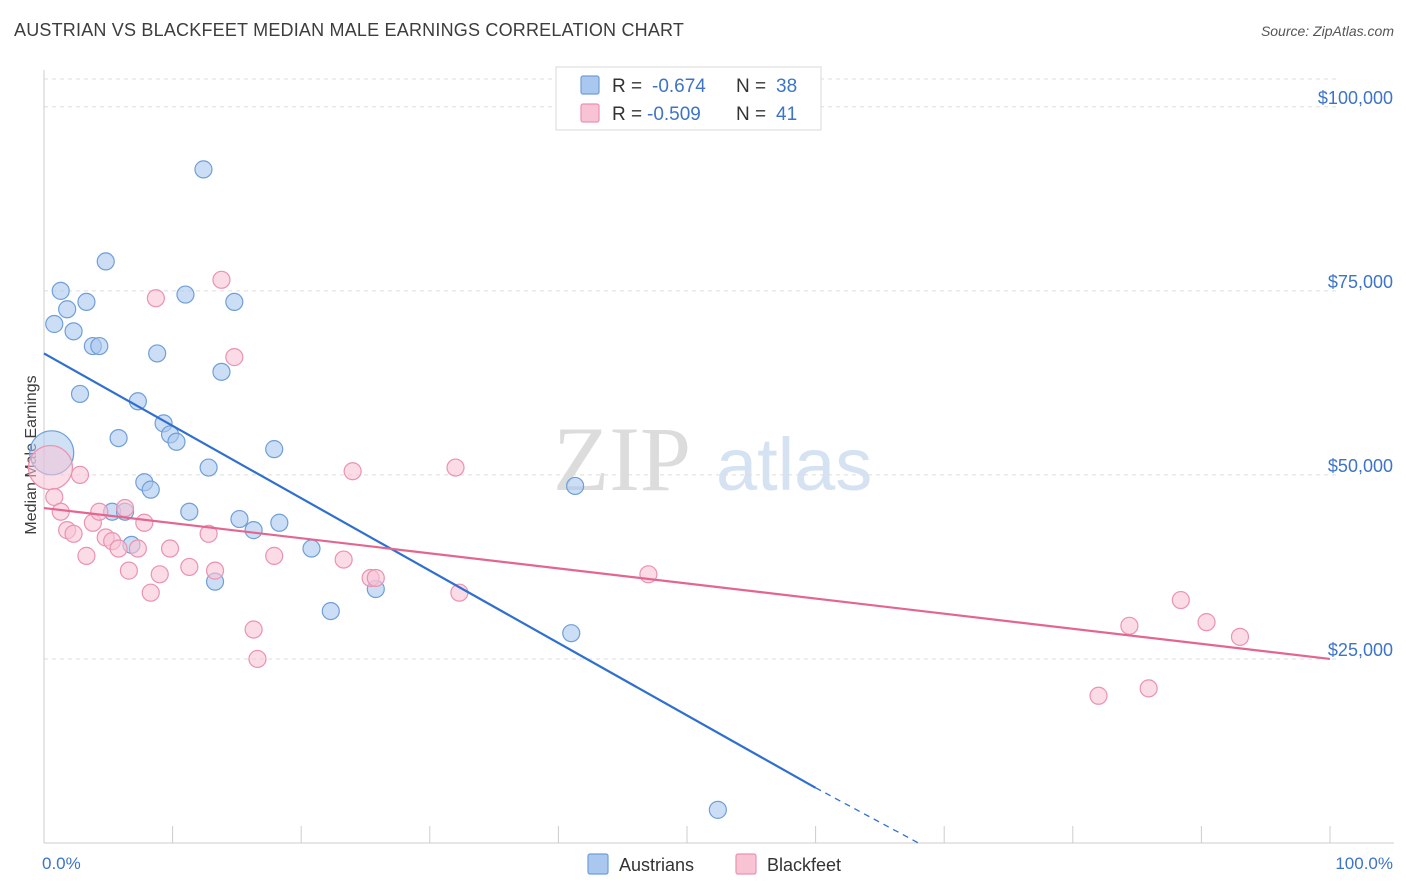 The width and height of the screenshot is (1406, 892). I want to click on legend-n-label-blackfeet: N =, so click(751, 114).